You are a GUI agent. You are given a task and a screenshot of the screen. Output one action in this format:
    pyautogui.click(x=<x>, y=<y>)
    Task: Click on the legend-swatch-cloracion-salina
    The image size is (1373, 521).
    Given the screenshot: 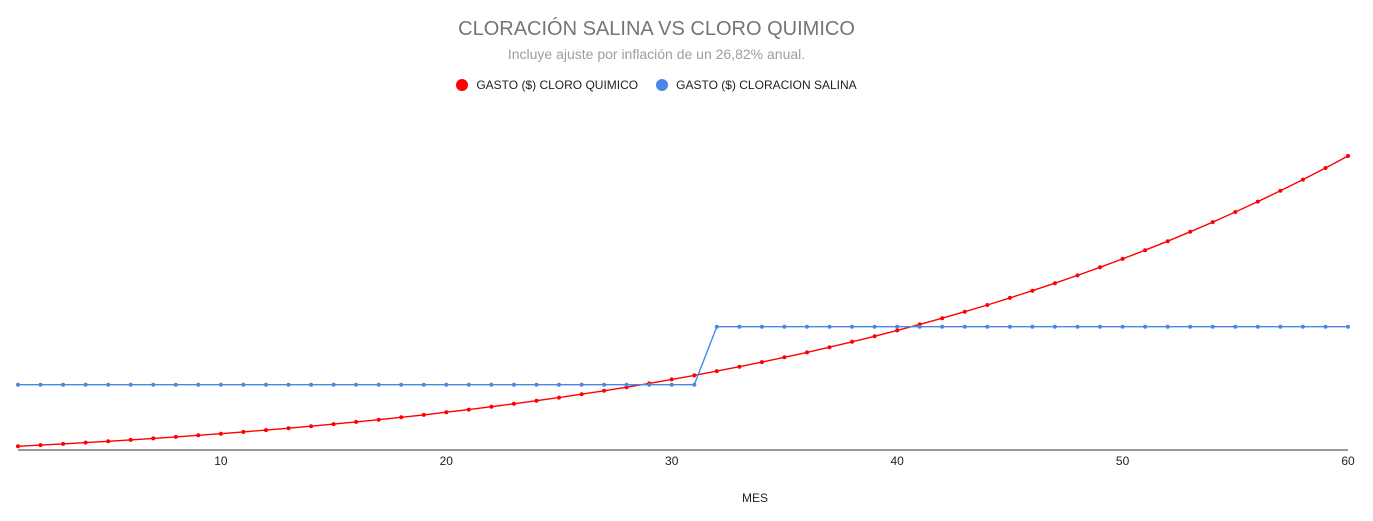 What is the action you would take?
    pyautogui.click(x=662, y=85)
    